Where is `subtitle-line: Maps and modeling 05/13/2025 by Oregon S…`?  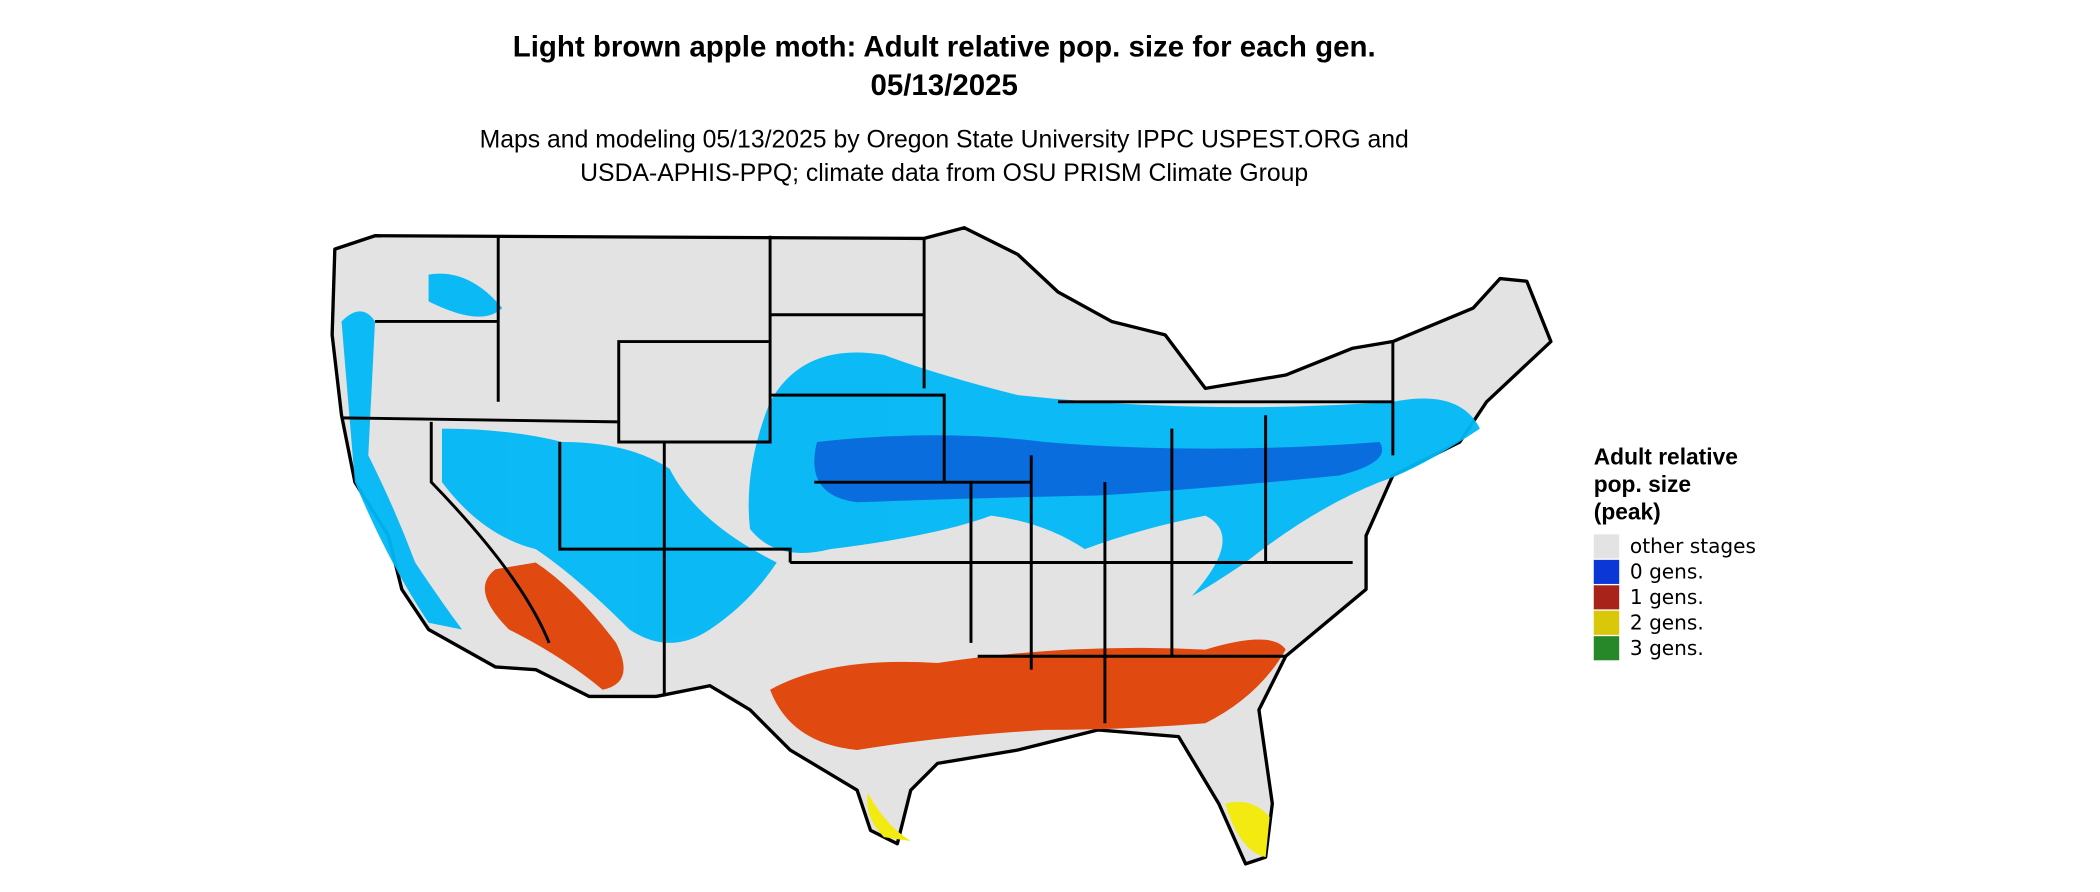 subtitle-line: Maps and modeling 05/13/2025 by Oregon S… is located at coordinates (944, 139).